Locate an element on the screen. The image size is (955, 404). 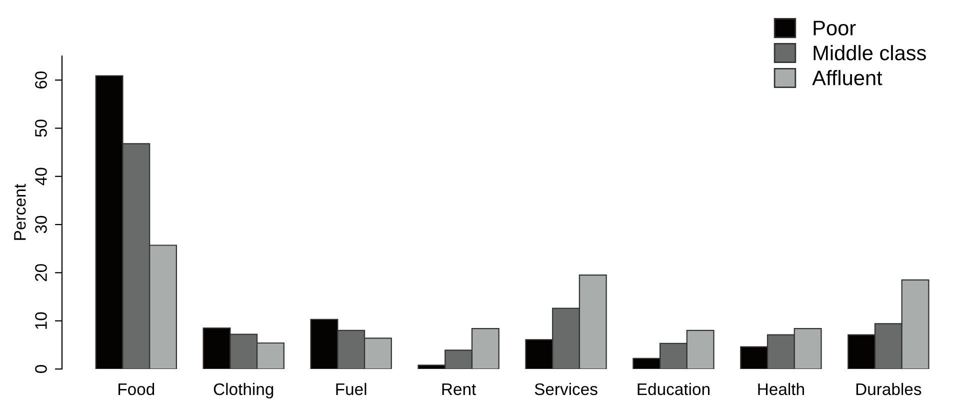
legend-label: Middle class is located at coordinates (870, 52).